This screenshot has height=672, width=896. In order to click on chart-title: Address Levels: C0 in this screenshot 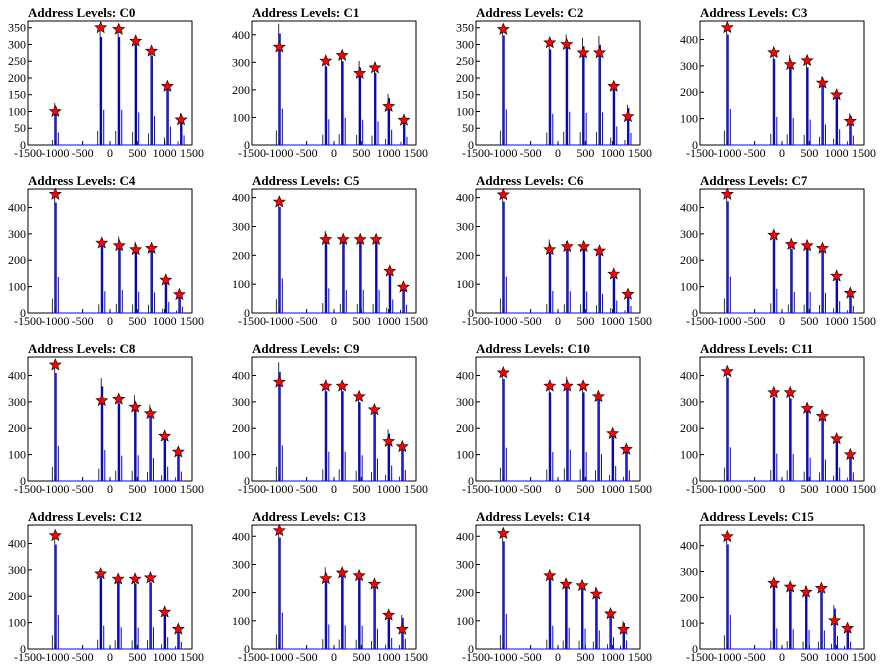, I will do `click(82, 12)`.